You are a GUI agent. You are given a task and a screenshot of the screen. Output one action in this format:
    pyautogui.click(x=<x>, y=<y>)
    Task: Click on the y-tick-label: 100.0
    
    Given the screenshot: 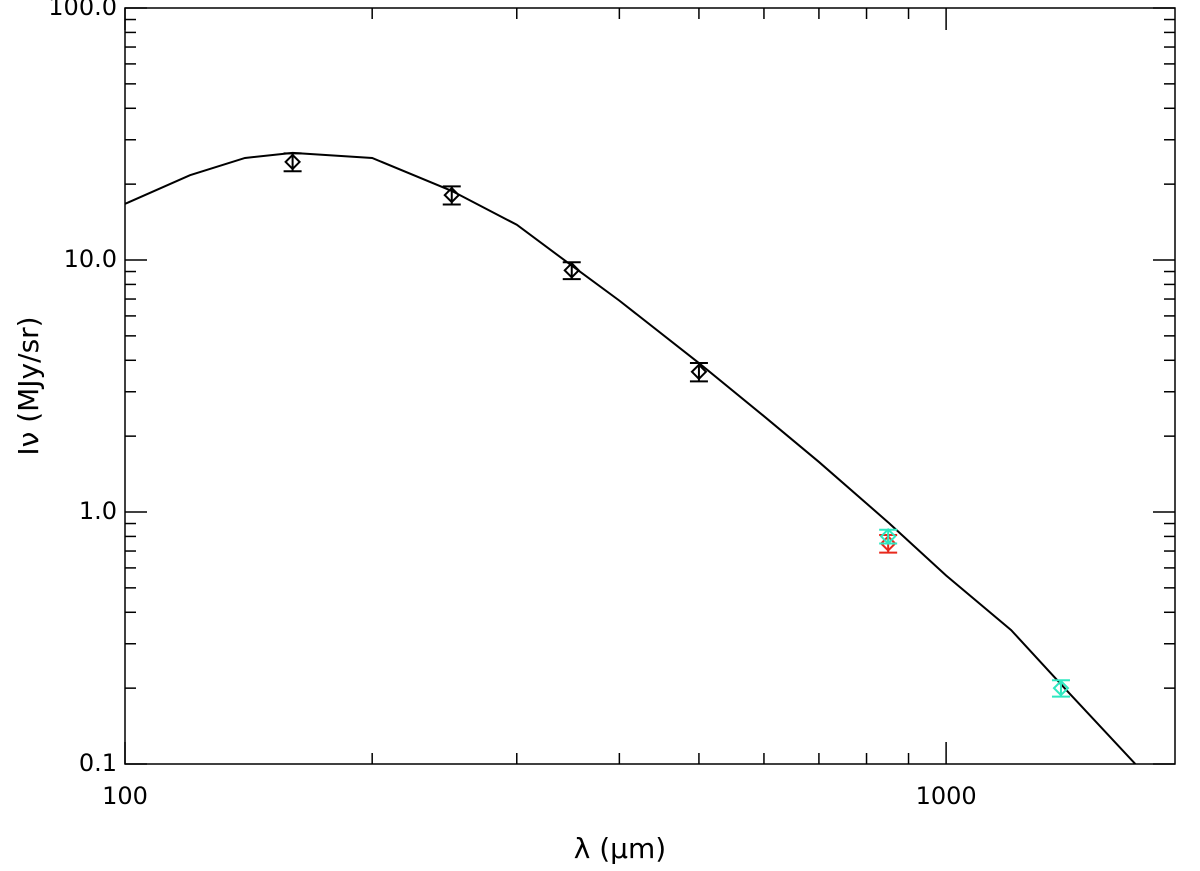 What is the action you would take?
    pyautogui.click(x=82, y=10)
    